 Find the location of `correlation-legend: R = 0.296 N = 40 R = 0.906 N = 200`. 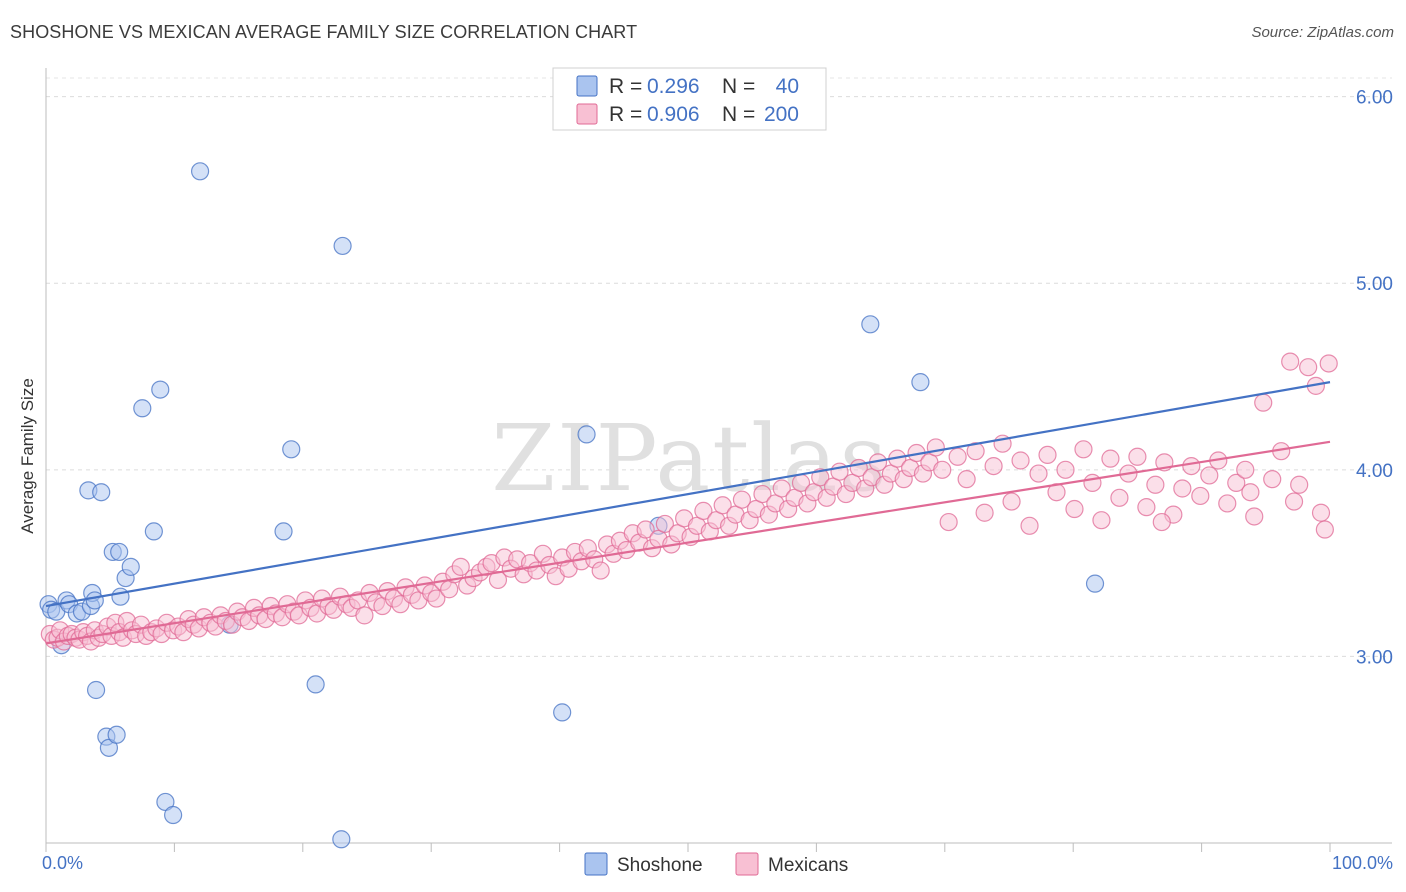

correlation-legend: R = 0.296 N = 40 R = 0.906 N = 200 is located at coordinates (689, 99).